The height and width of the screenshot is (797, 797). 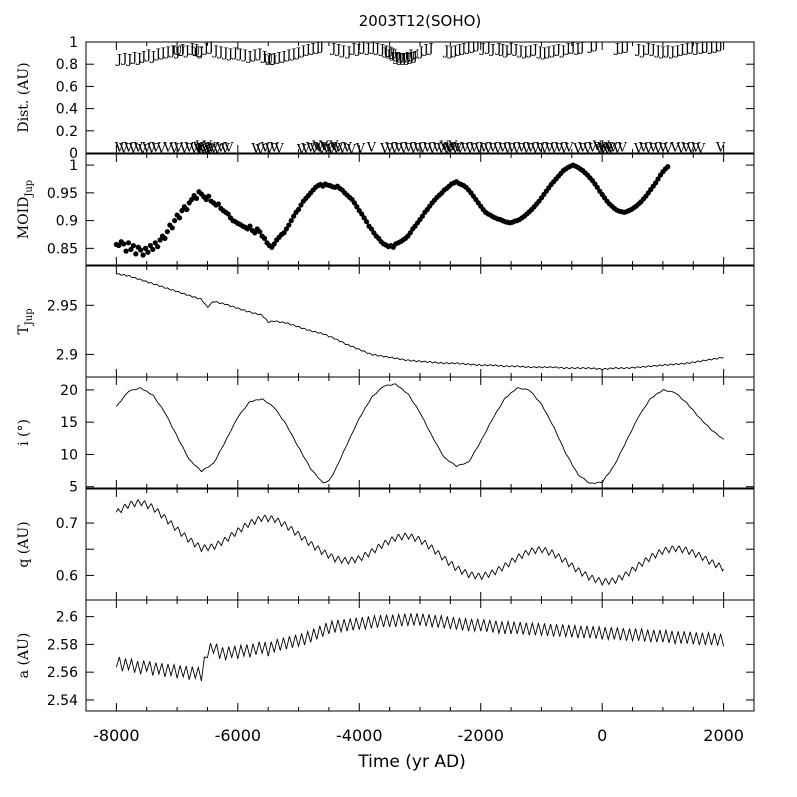 I want to click on y-tick-label: 0.95, so click(x=62, y=194).